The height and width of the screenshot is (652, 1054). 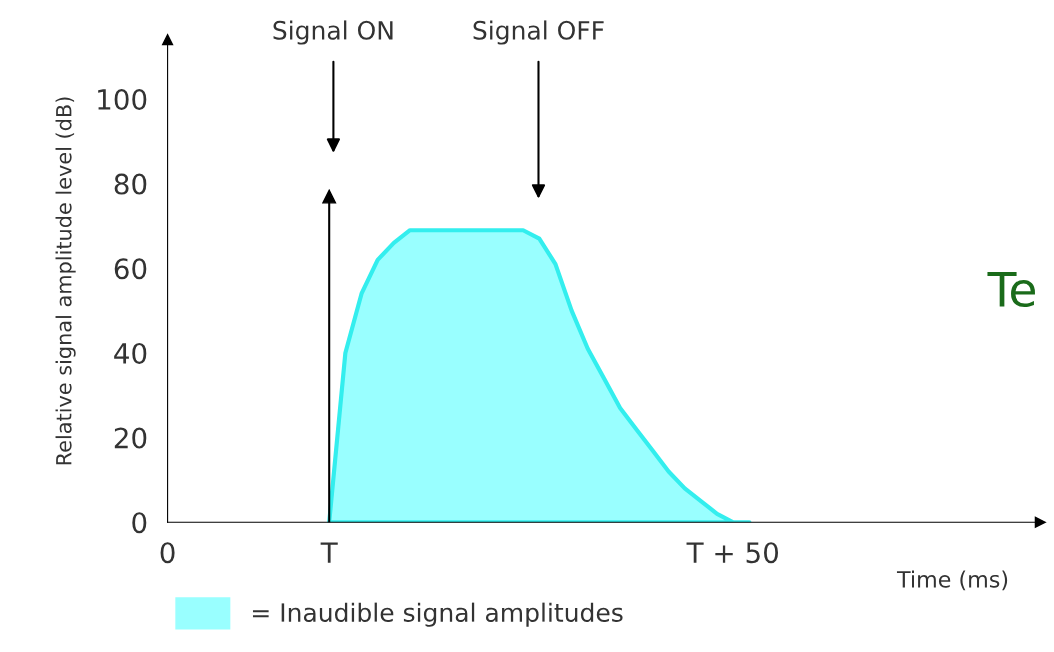 I want to click on x-tick-label: 0, so click(x=167, y=553).